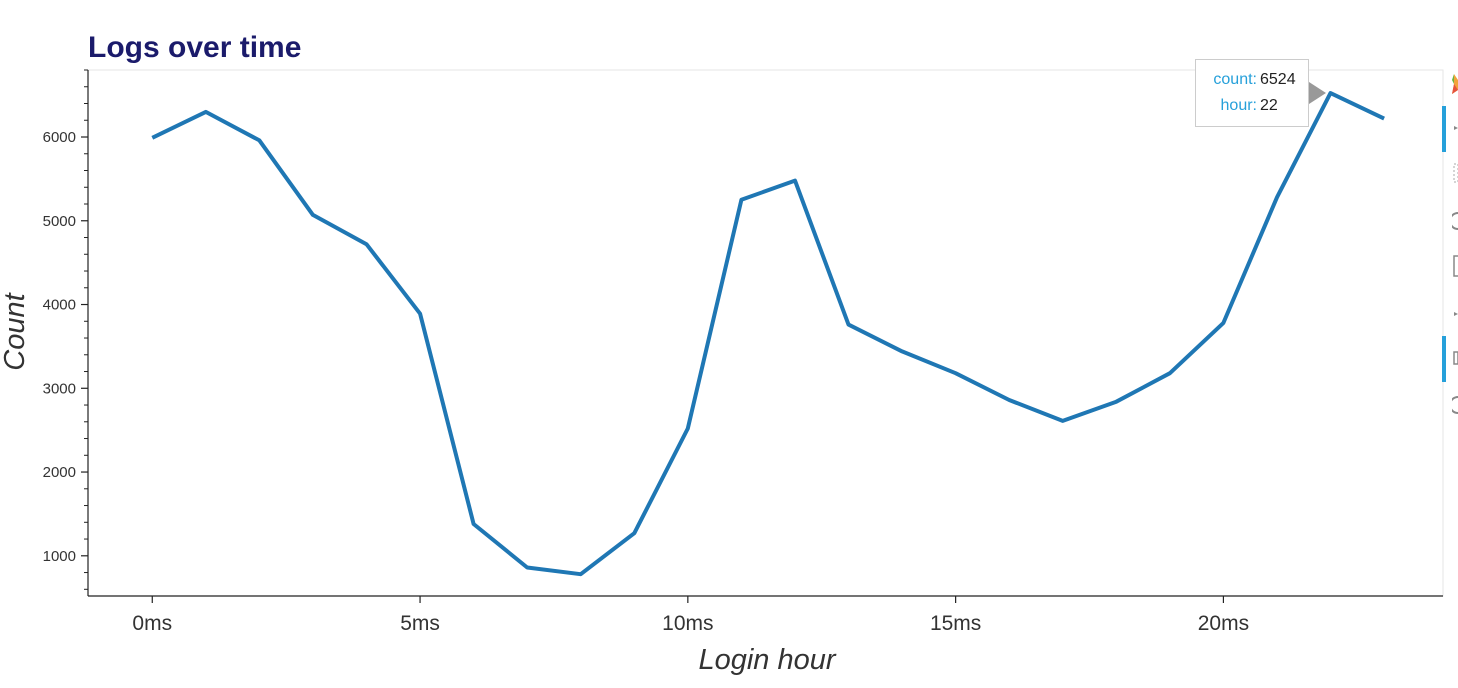 Image resolution: width=1458 pixels, height=688 pixels. Describe the element at coordinates (59, 305) in the screenshot. I see `y-tick-label: 4000` at that location.